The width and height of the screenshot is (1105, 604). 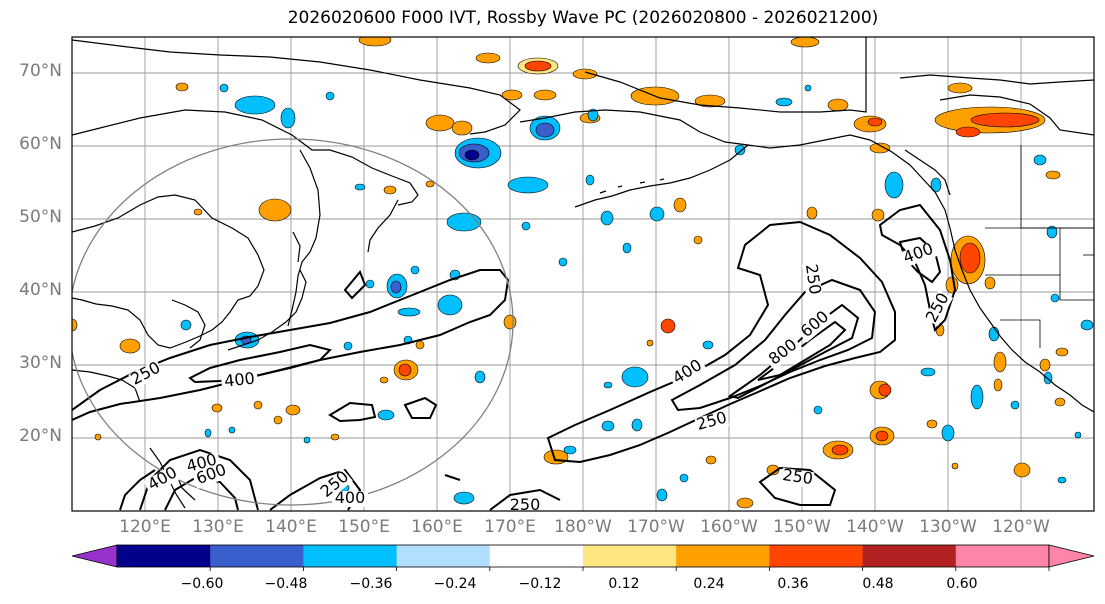 I want to click on colorbar-tick-label: 0.48, so click(x=878, y=584).